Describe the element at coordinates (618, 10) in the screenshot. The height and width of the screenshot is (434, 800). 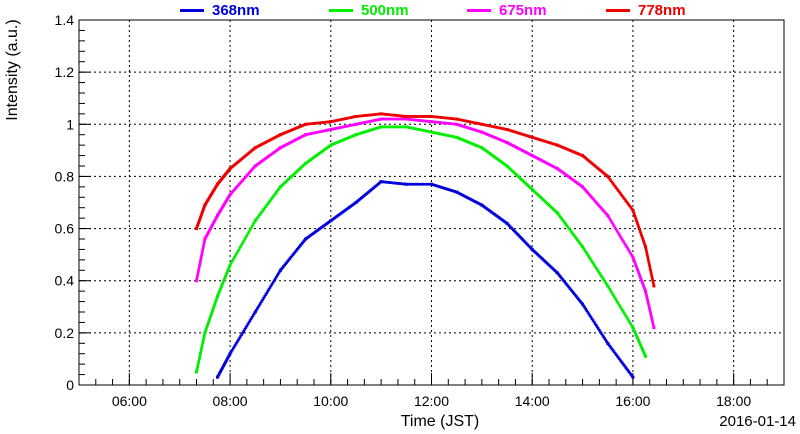
I see `legend-swatch` at that location.